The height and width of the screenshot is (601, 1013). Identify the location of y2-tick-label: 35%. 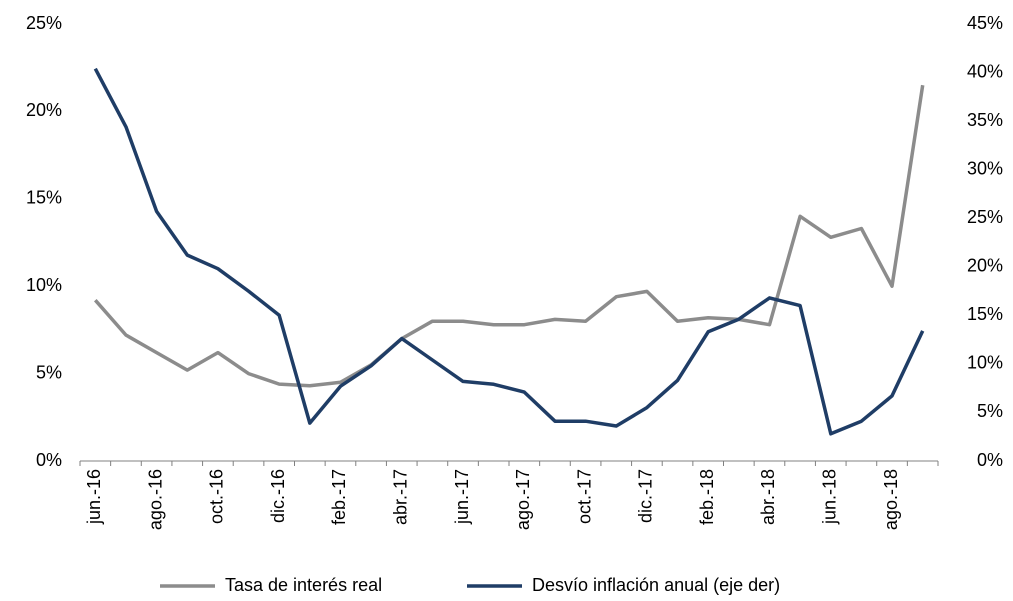
(985, 120).